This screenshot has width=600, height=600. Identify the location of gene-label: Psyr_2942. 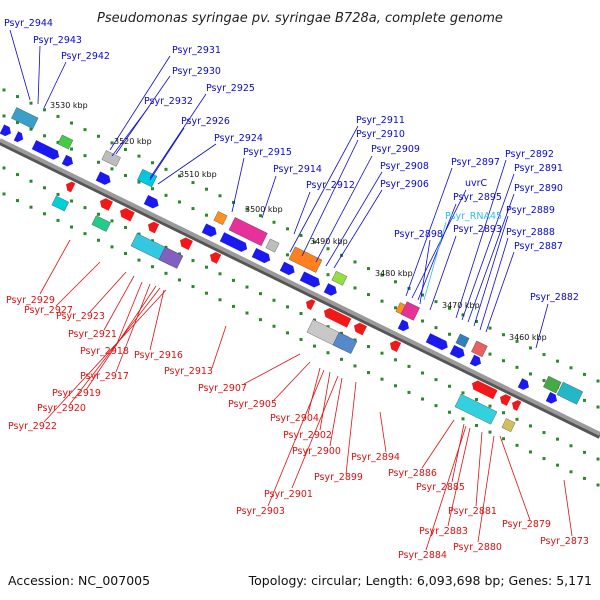
(85, 56).